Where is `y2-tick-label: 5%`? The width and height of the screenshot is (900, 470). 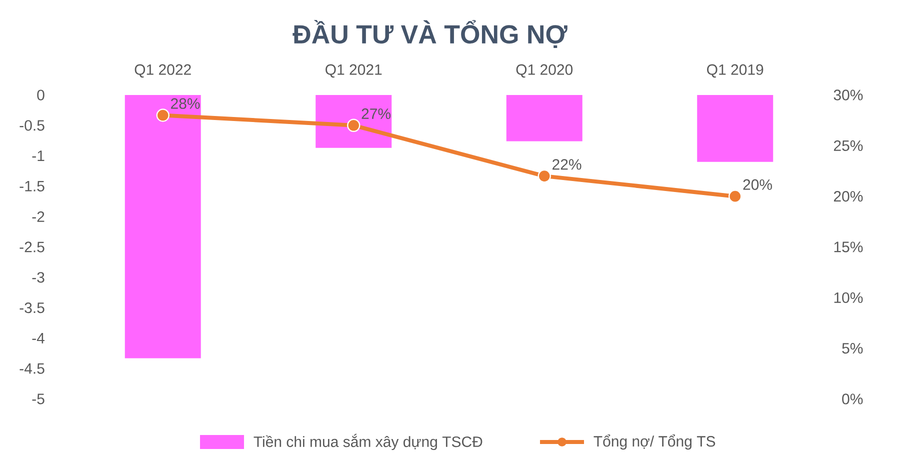 y2-tick-label: 5% is located at coordinates (852, 348).